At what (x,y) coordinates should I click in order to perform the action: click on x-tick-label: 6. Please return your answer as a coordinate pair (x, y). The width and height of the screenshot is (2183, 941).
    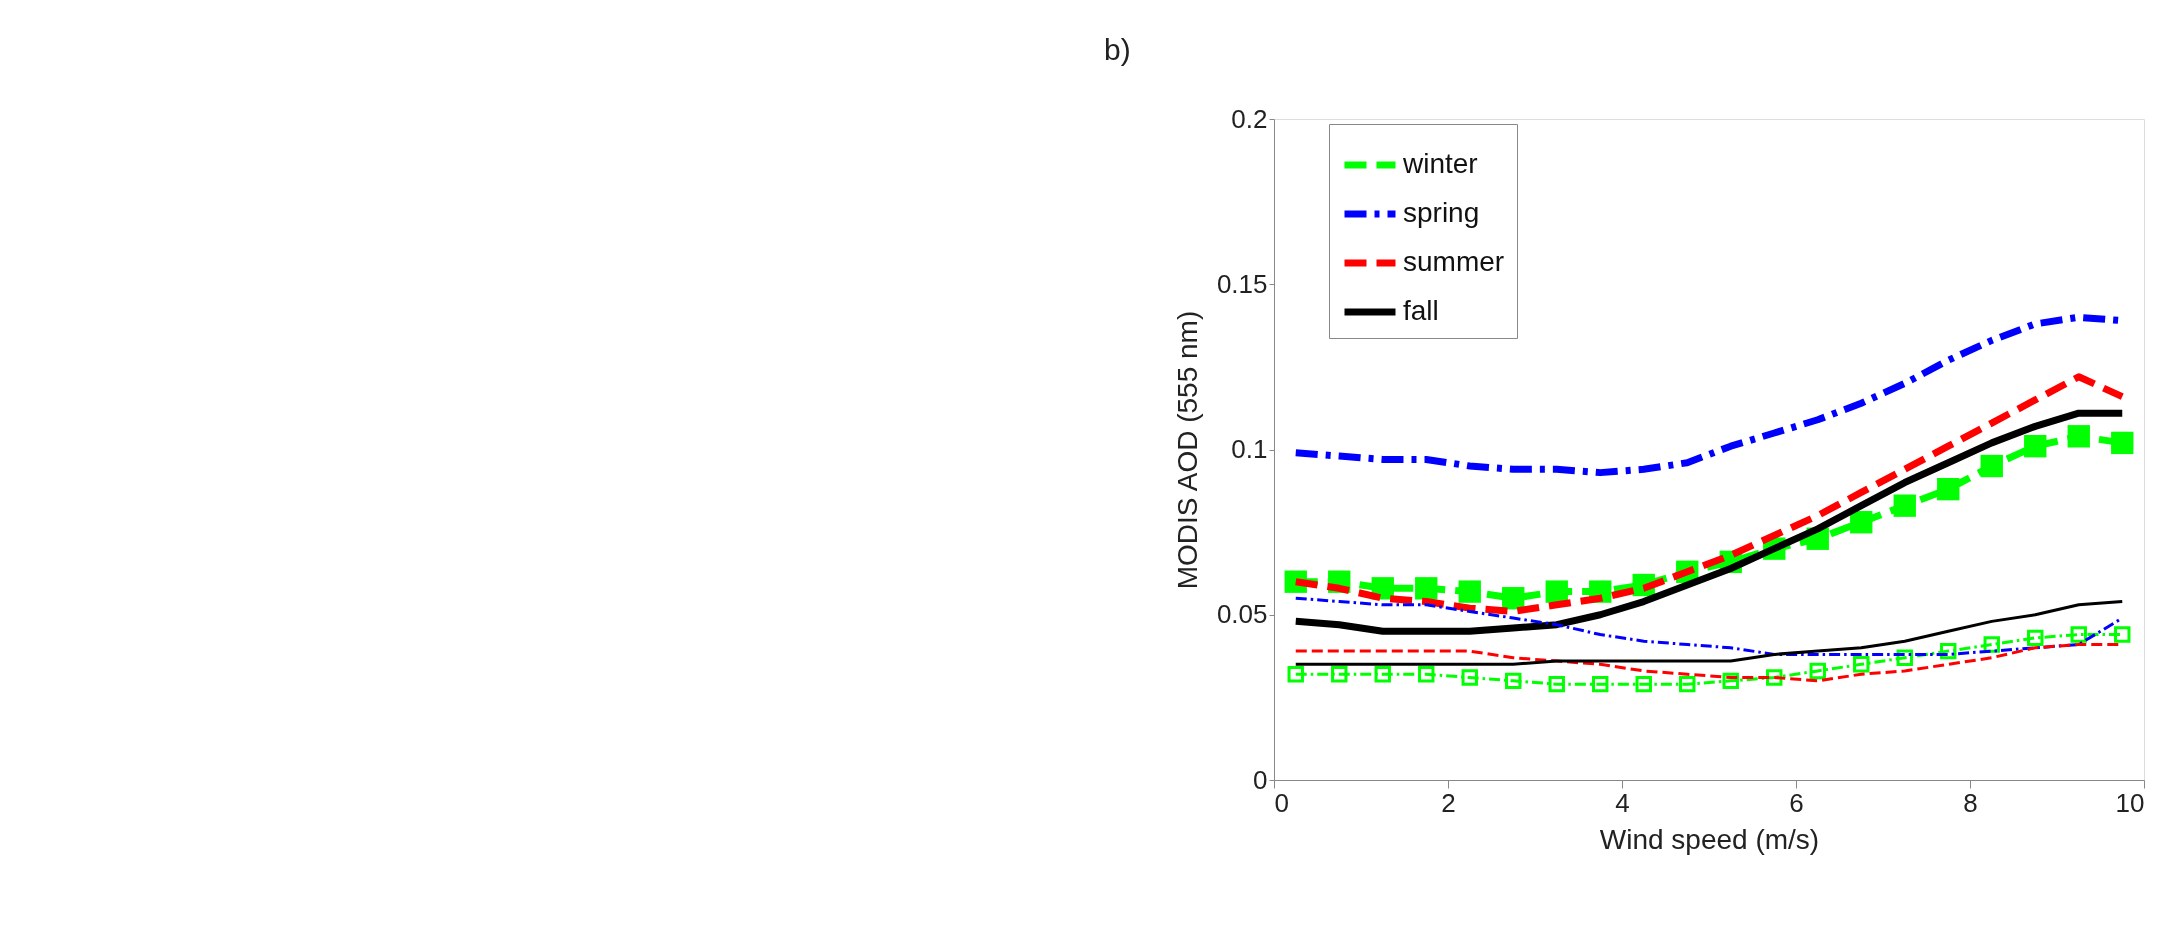
    Looking at the image, I should click on (1796, 802).